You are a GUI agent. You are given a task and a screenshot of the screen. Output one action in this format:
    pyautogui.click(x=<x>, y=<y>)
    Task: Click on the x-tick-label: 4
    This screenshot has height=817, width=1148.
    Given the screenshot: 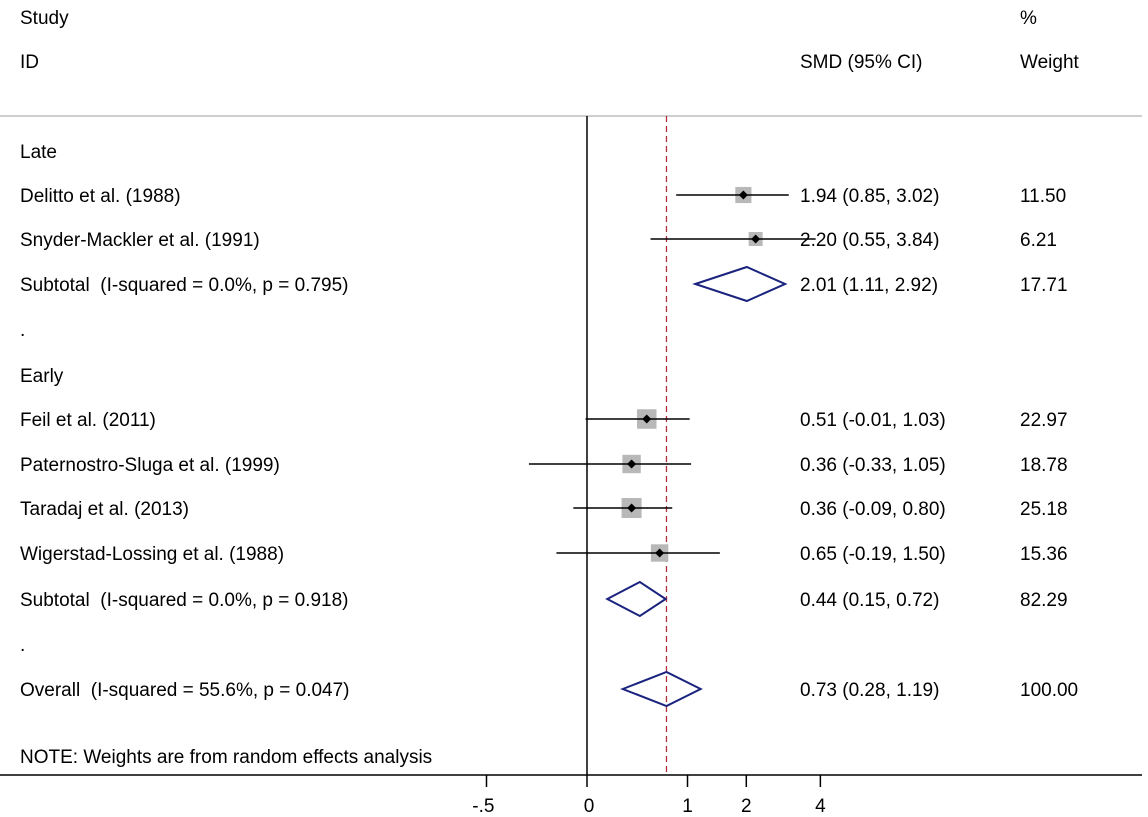 What is the action you would take?
    pyautogui.click(x=820, y=806)
    